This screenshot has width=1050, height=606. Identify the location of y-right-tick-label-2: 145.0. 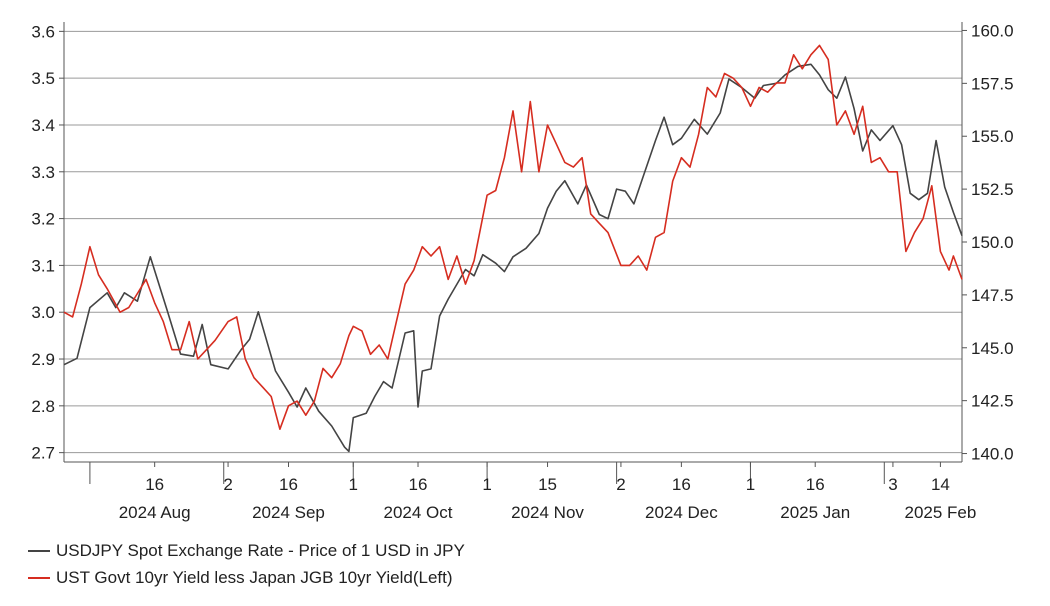
(992, 348).